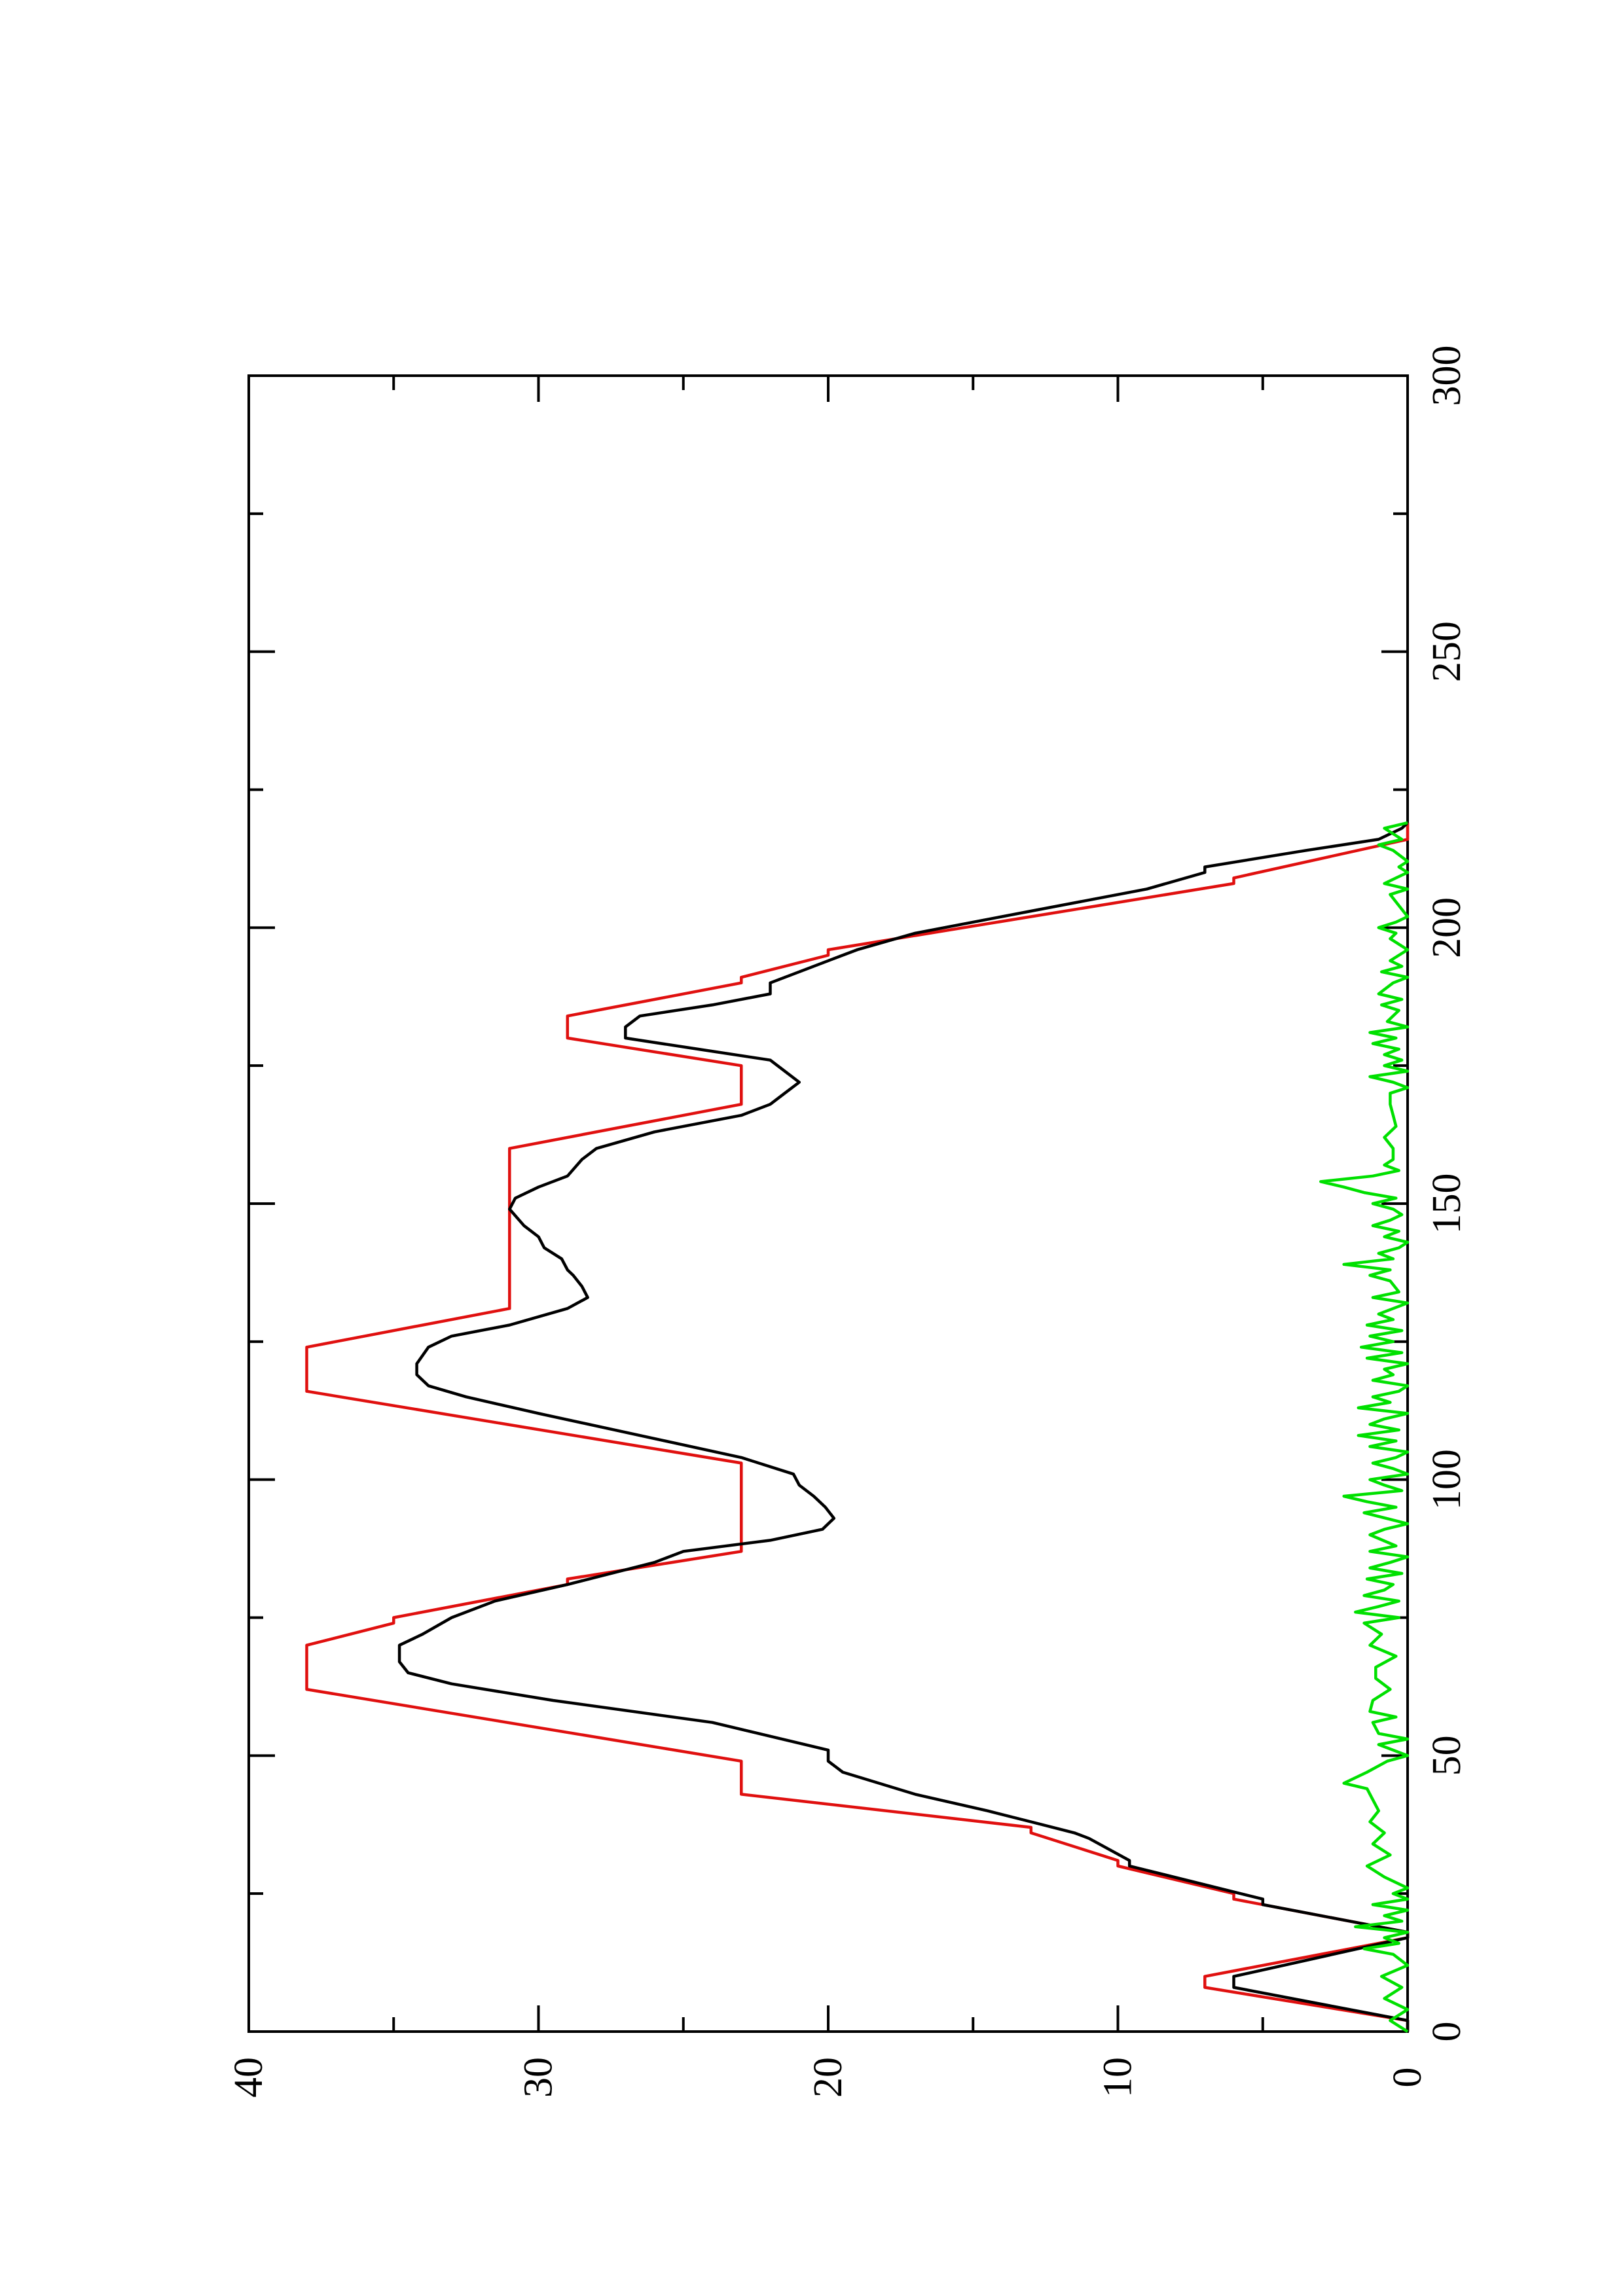 This screenshot has width=1623, height=2296. What do you see at coordinates (1118, 2077) in the screenshot?
I see `y-tick-label: 10` at bounding box center [1118, 2077].